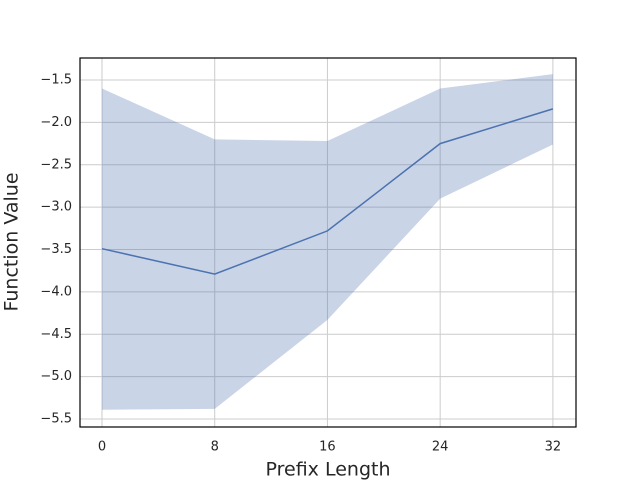 This screenshot has height=480, width=640. What do you see at coordinates (327, 447) in the screenshot?
I see `x-tick-label: 16` at bounding box center [327, 447].